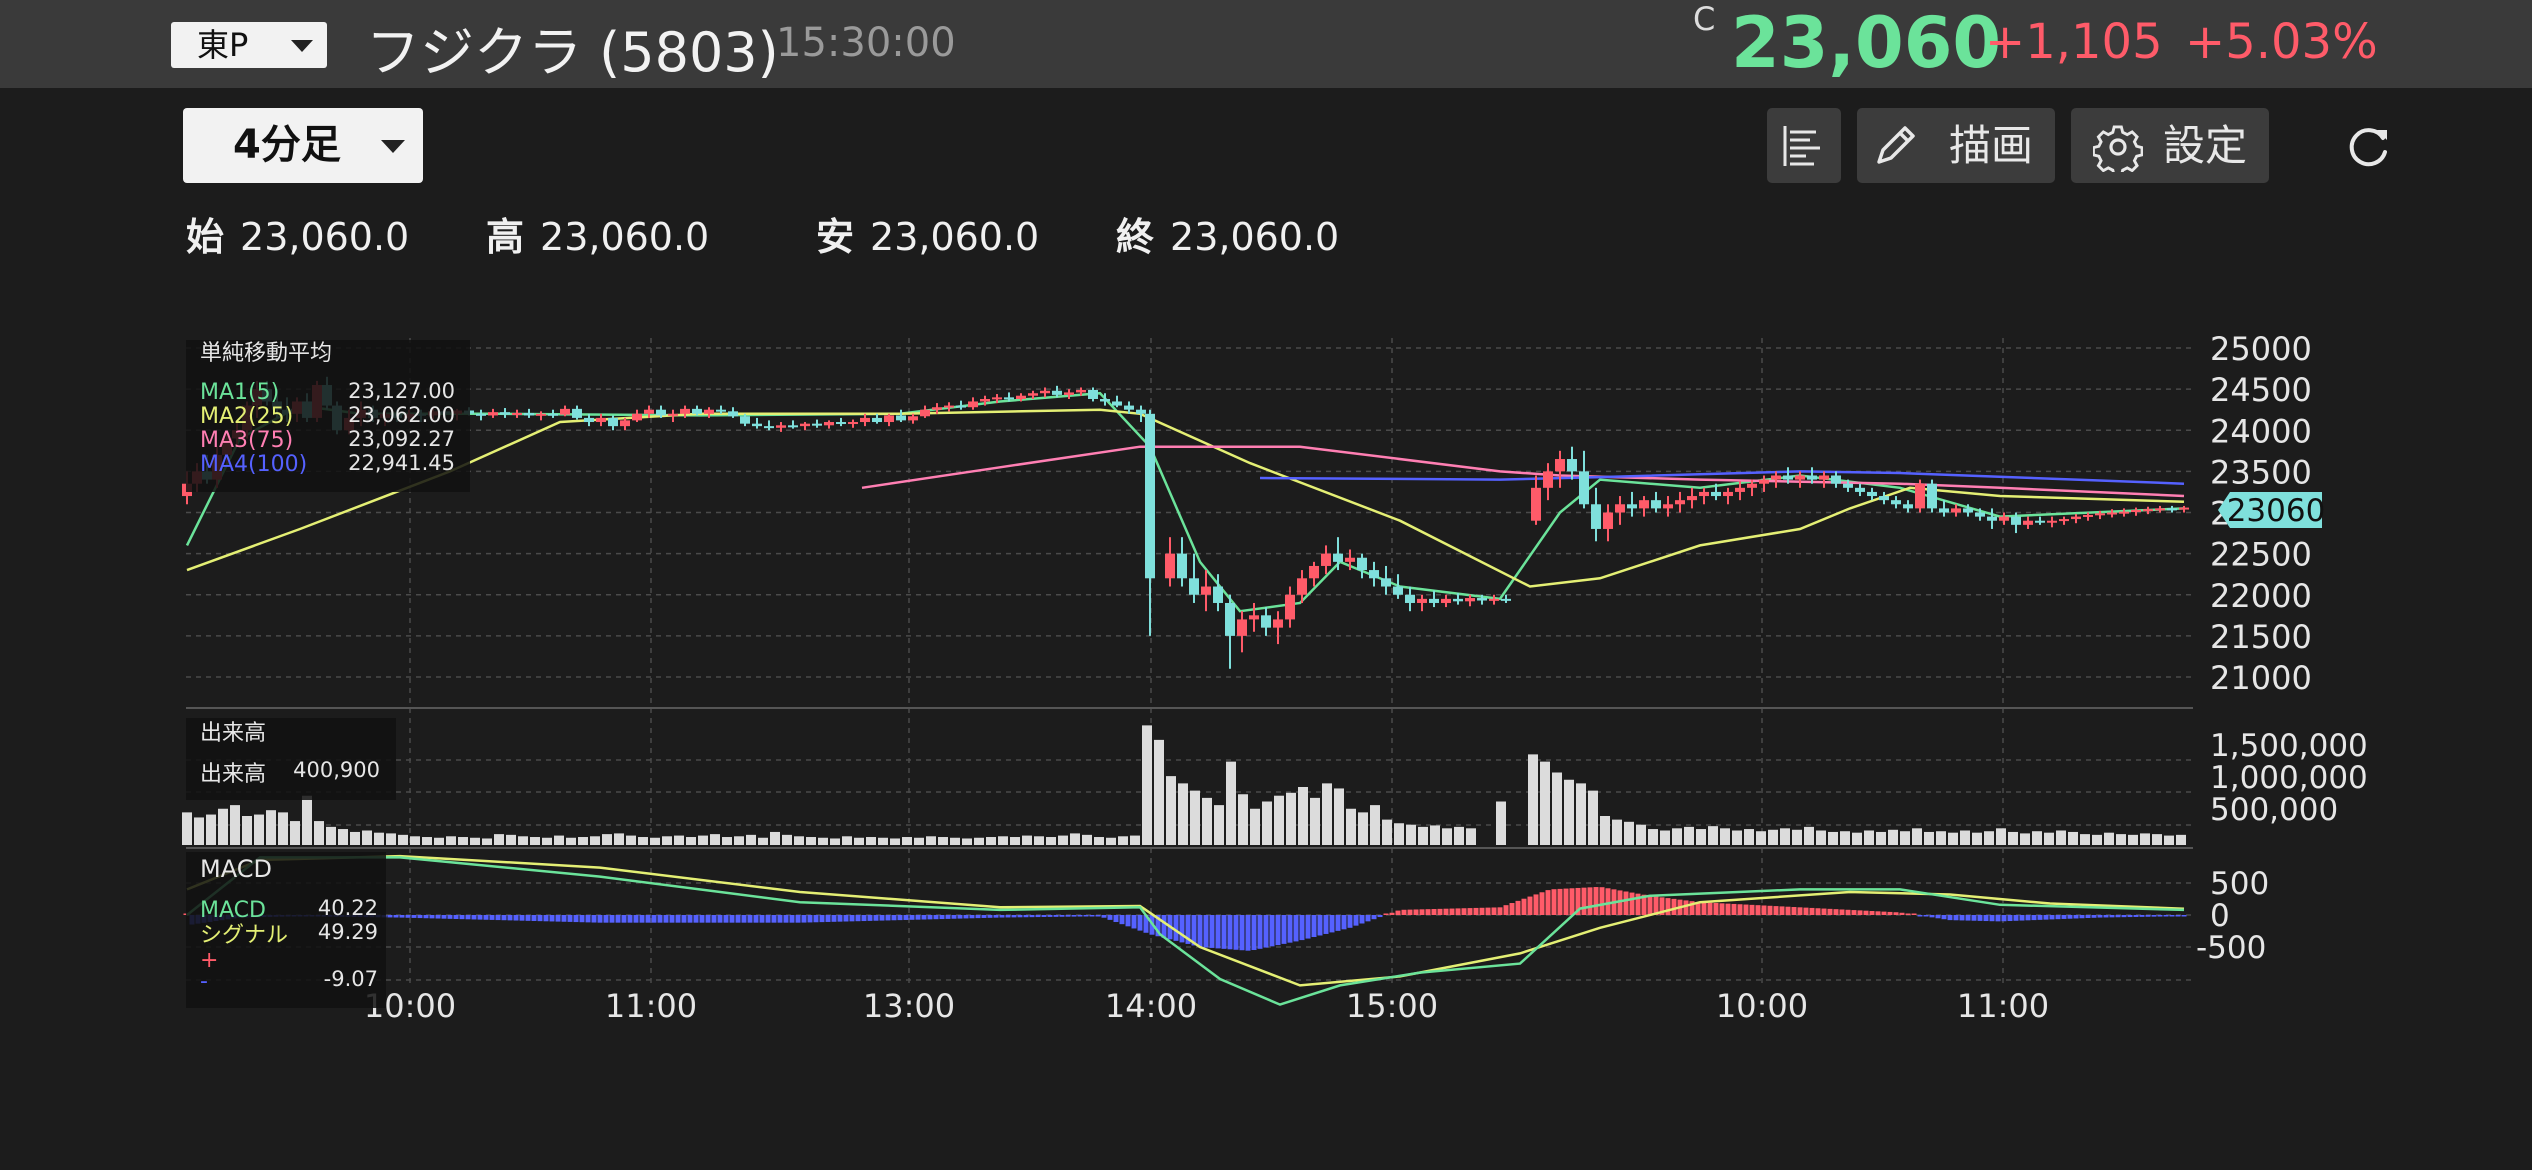 This screenshot has width=2532, height=1170. Describe the element at coordinates (1804, 145) in the screenshot. I see `list-button` at that location.